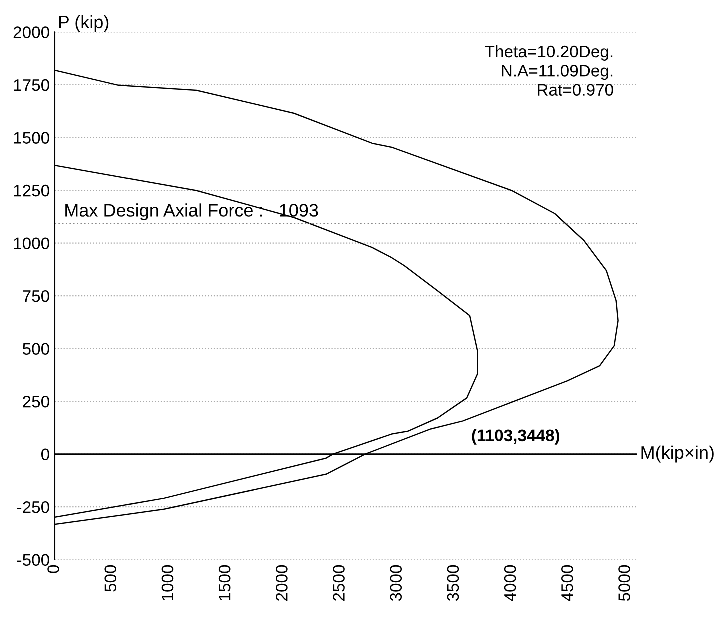 This screenshot has width=728, height=620. What do you see at coordinates (36, 349) in the screenshot?
I see `y-tick-label: 500` at bounding box center [36, 349].